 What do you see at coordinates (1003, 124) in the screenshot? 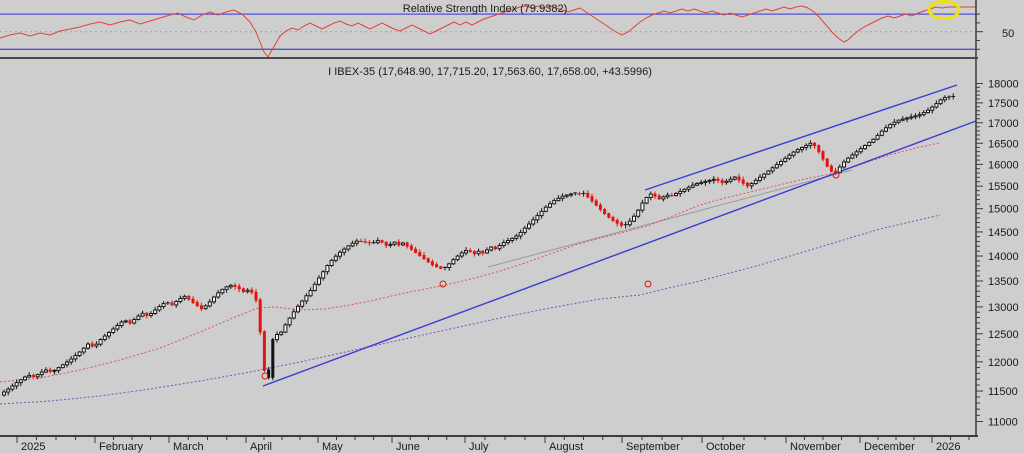
I see `price-axis-label: 17000` at bounding box center [1003, 124].